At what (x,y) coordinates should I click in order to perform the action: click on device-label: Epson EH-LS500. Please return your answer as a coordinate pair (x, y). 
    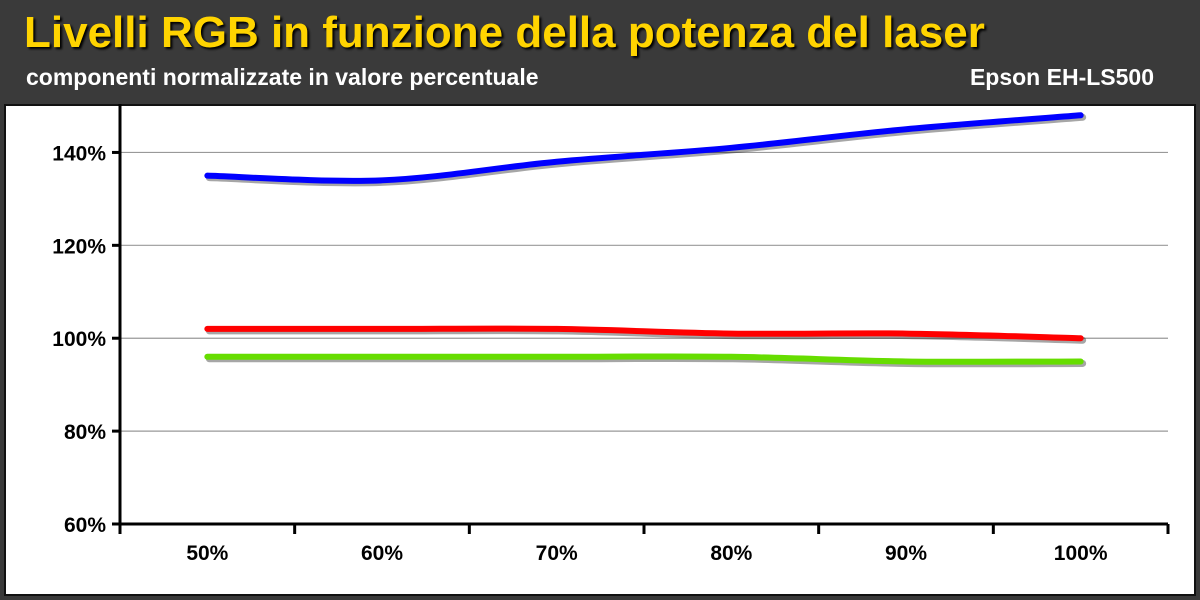
    Looking at the image, I should click on (1061, 77).